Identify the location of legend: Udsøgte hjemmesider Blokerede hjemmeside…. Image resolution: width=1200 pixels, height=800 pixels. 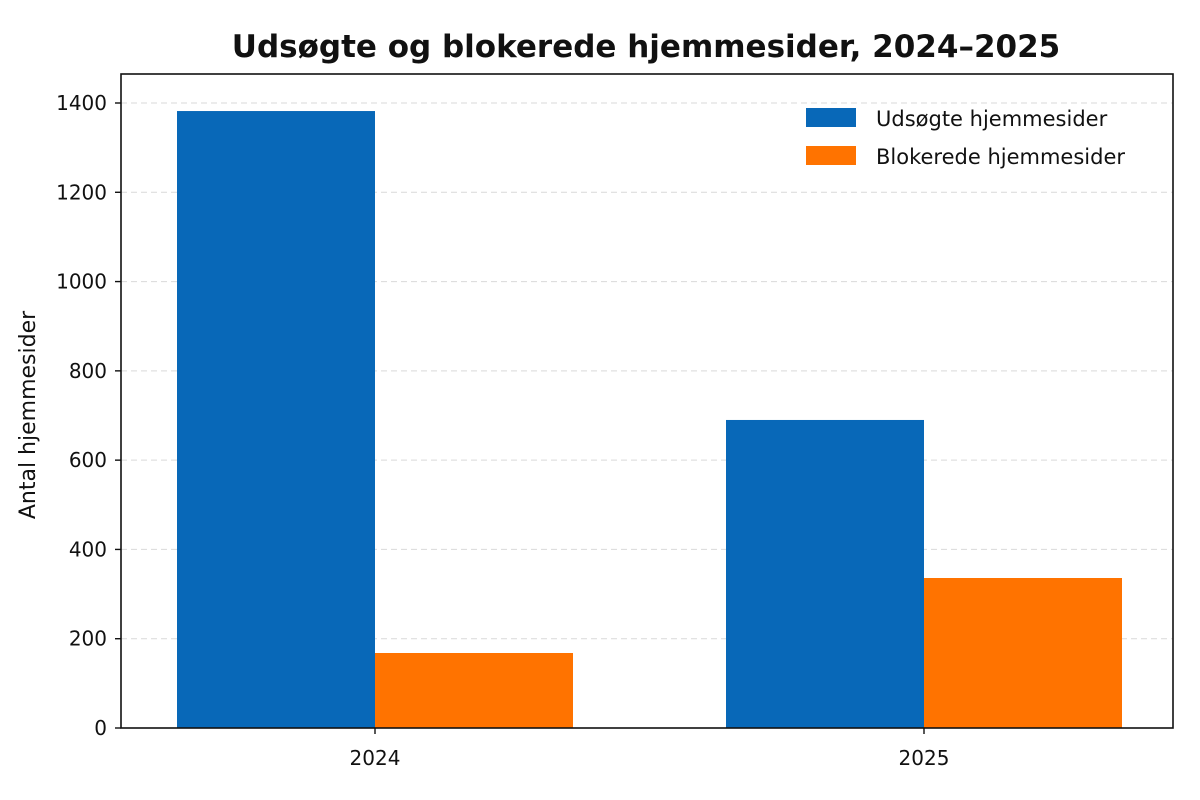
(965, 138).